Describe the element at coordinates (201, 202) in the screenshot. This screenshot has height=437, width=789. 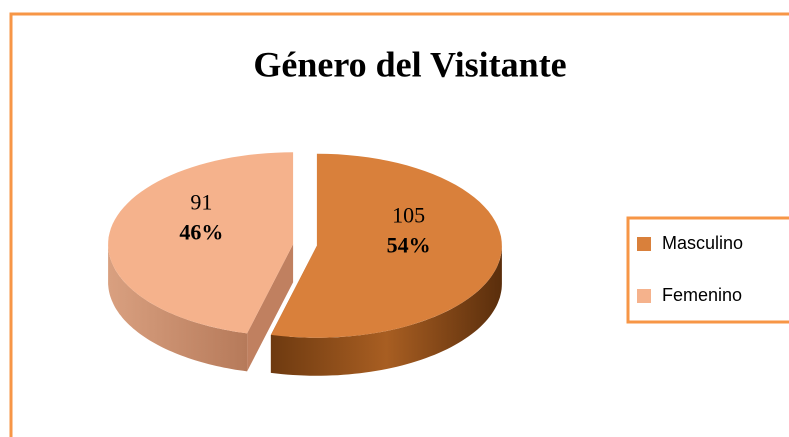
I see `count-label: 91` at that location.